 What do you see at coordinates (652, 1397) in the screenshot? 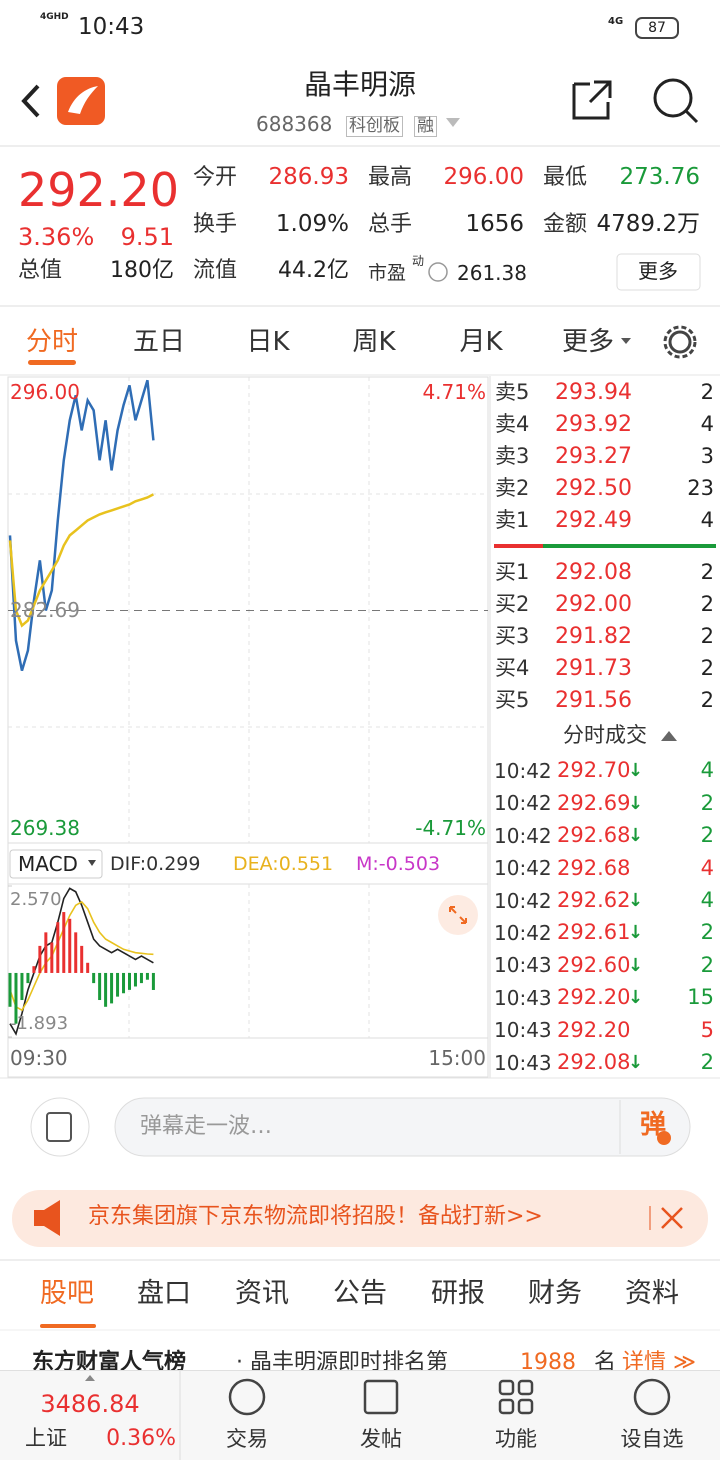
I see `watch-icon` at bounding box center [652, 1397].